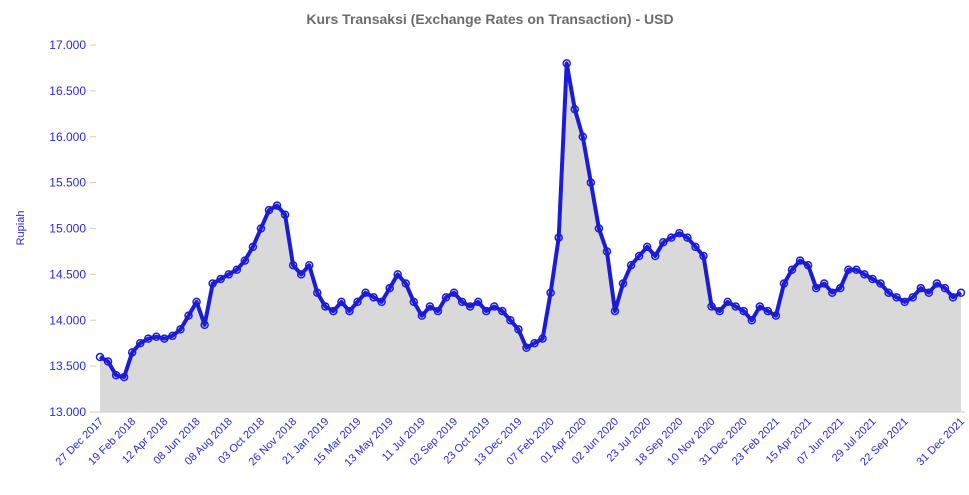 Image resolution: width=969 pixels, height=495 pixels. I want to click on y-tick-label: 17.000, so click(67, 45).